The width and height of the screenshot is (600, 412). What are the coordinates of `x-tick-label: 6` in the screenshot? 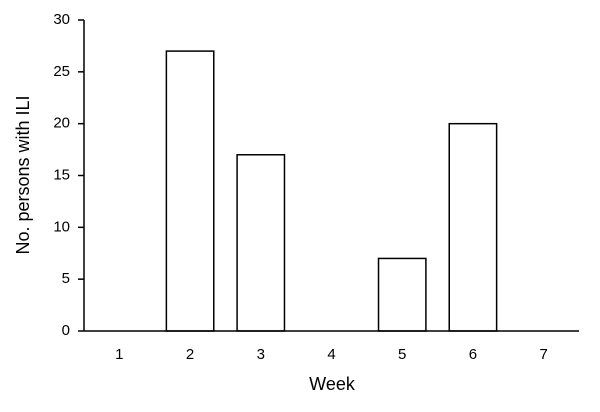 It's located at (473, 354).